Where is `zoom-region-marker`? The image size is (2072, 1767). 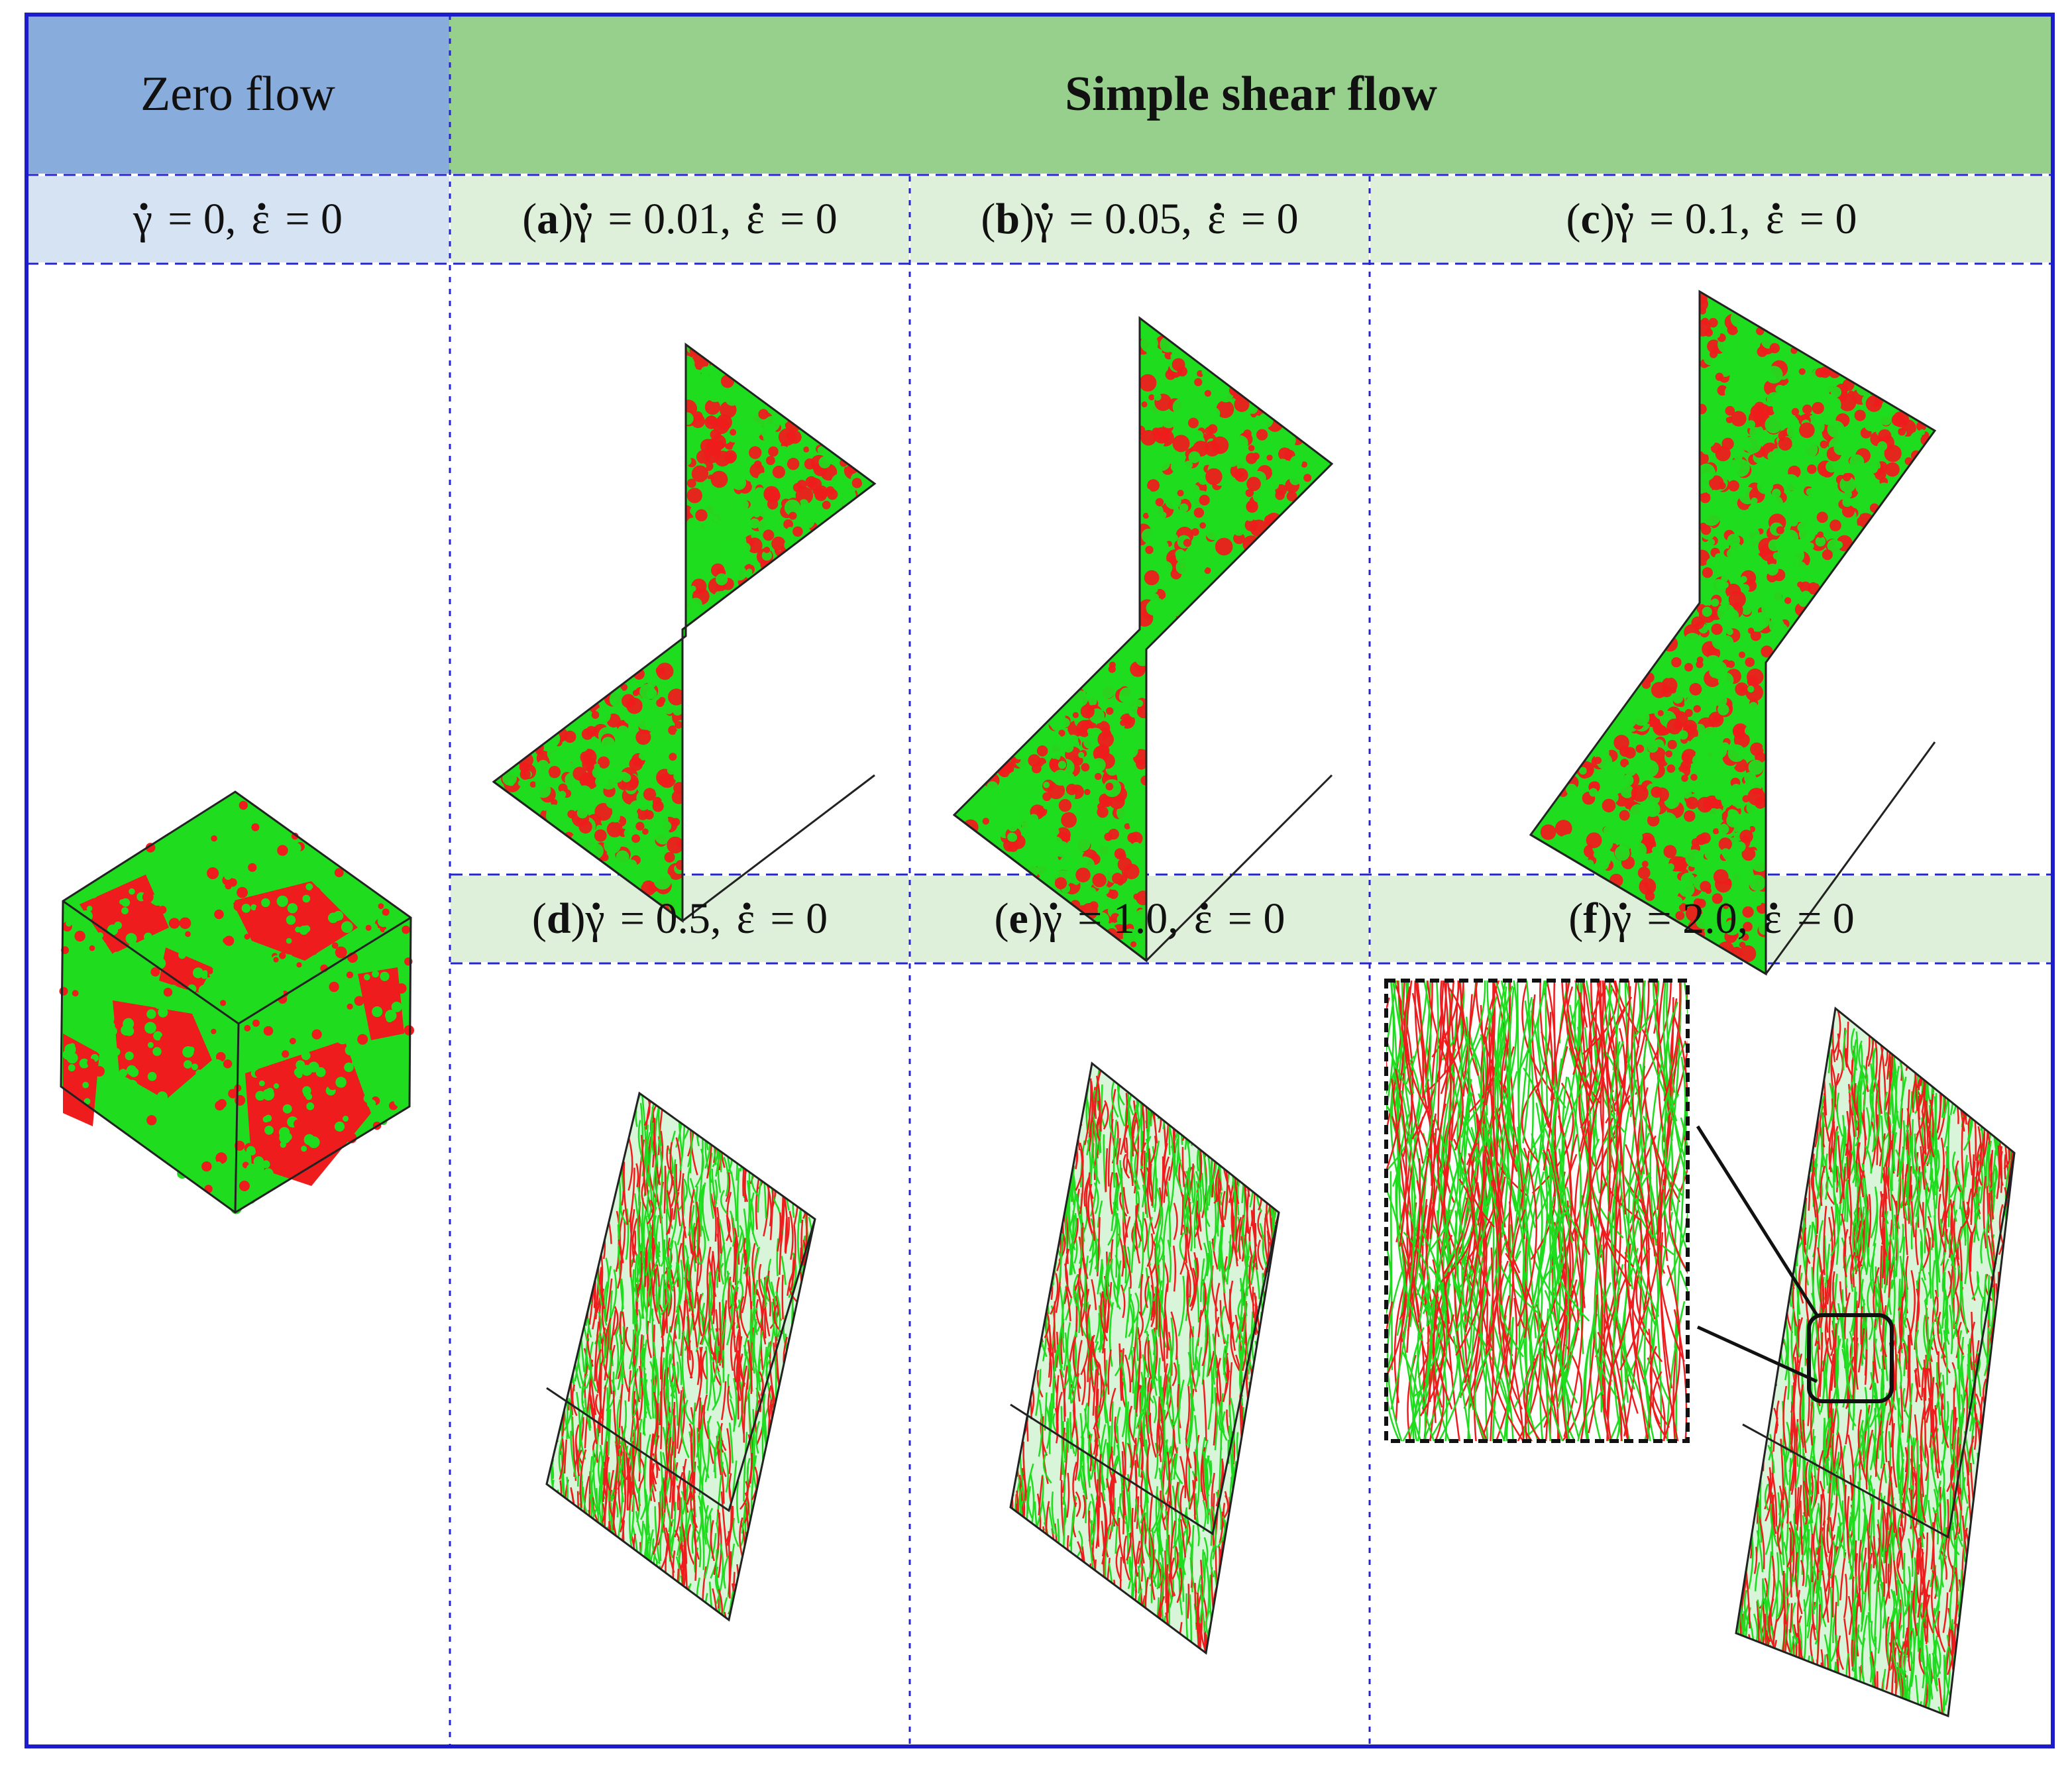
zoom-region-marker is located at coordinates (1850, 1358).